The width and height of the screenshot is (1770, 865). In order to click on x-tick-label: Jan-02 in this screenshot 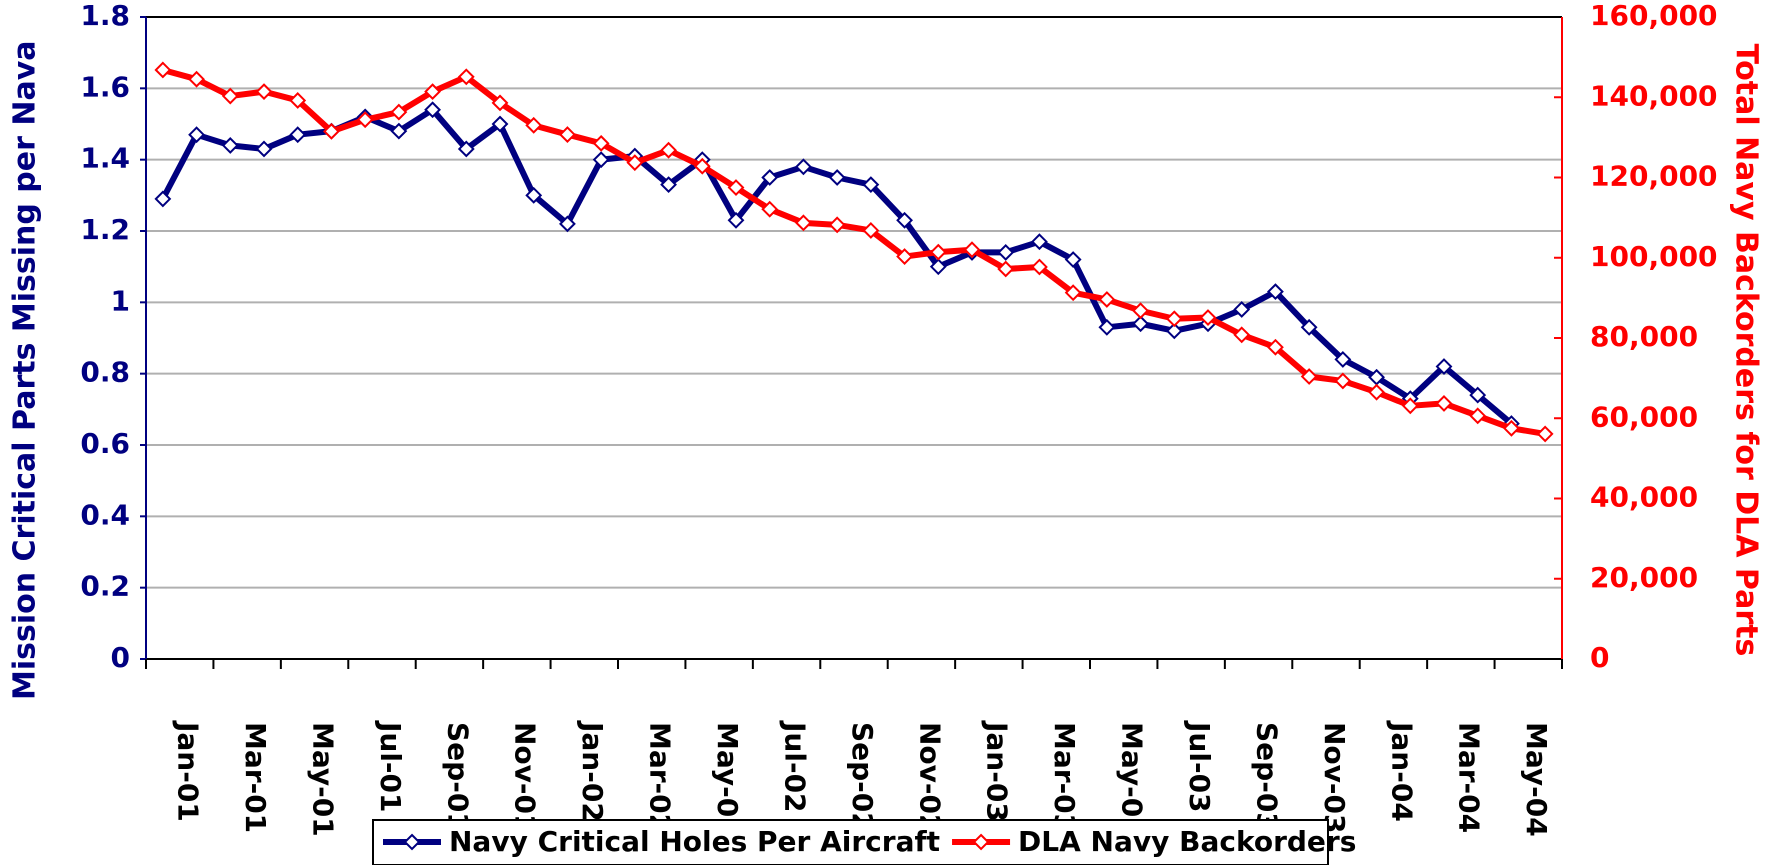, I will do `click(592, 771)`.